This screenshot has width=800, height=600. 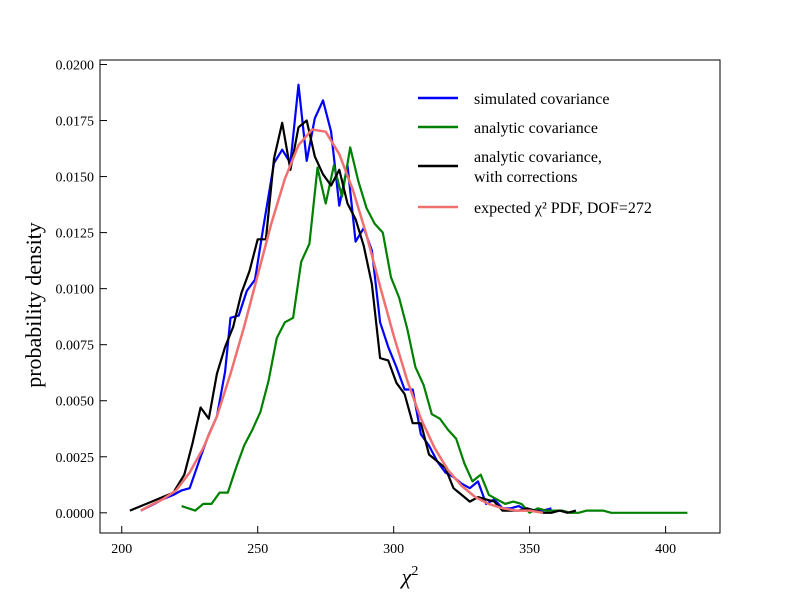 I want to click on y-axis-label: probability density, so click(x=33, y=305).